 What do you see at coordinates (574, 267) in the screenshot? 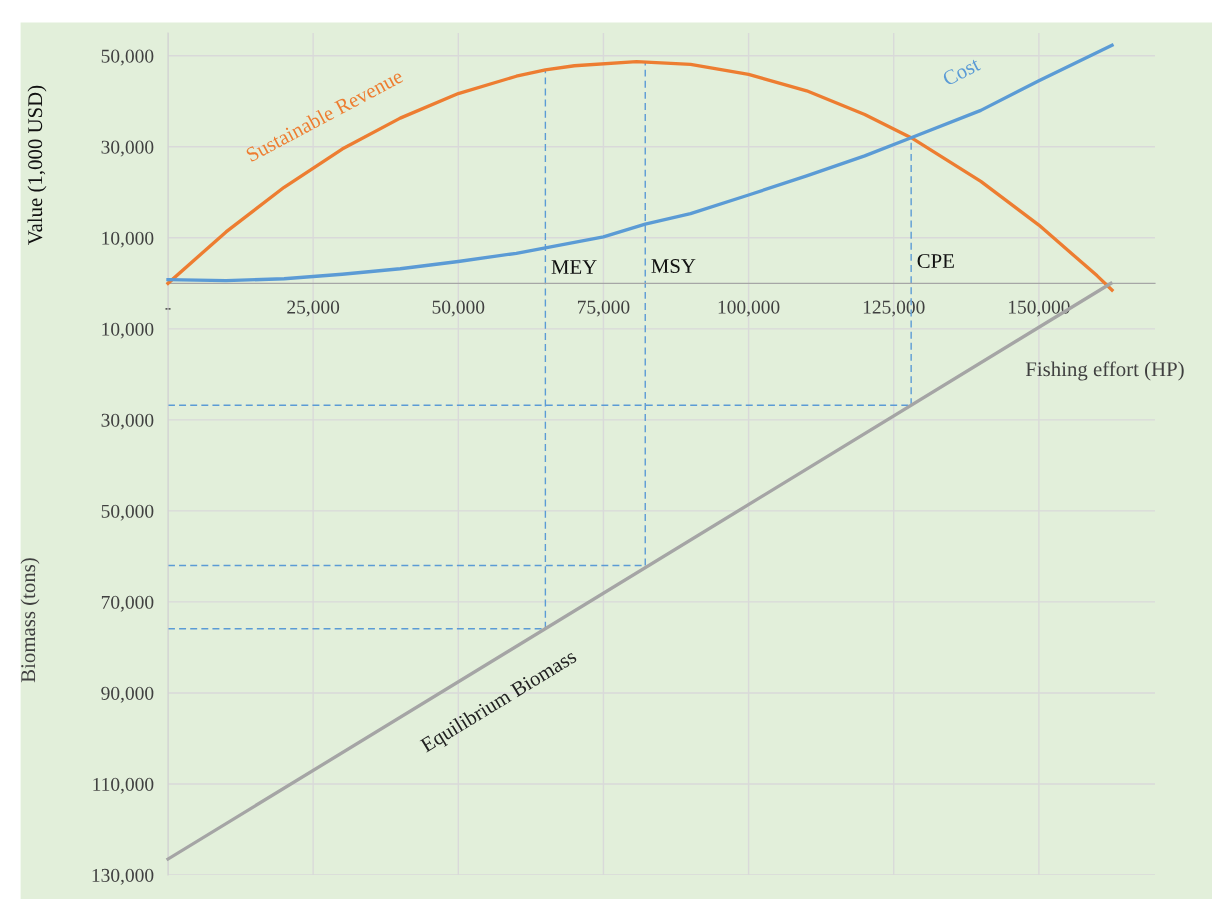
I see `annotation: MEY` at bounding box center [574, 267].